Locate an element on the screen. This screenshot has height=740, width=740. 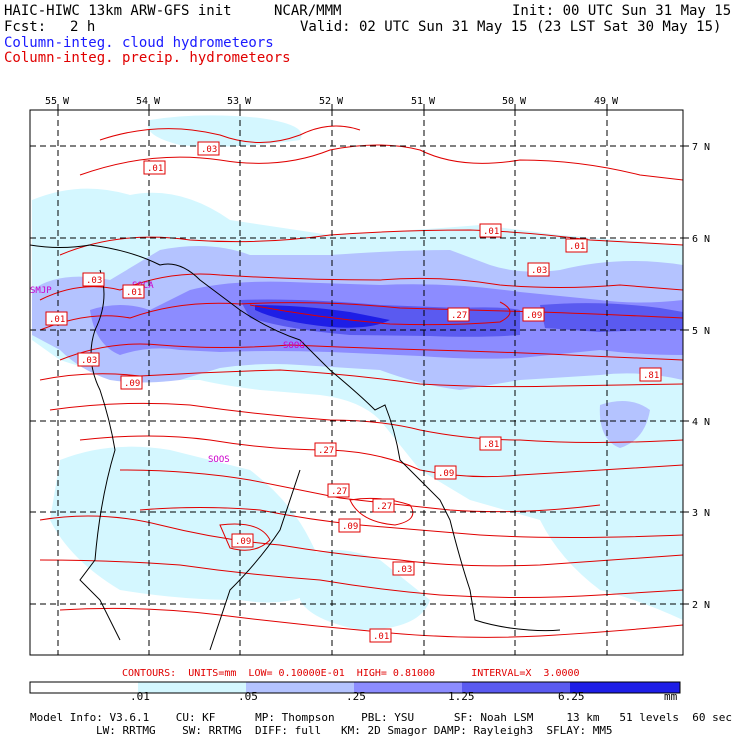
colorbar-label: .05 is located at coordinates (248, 696).